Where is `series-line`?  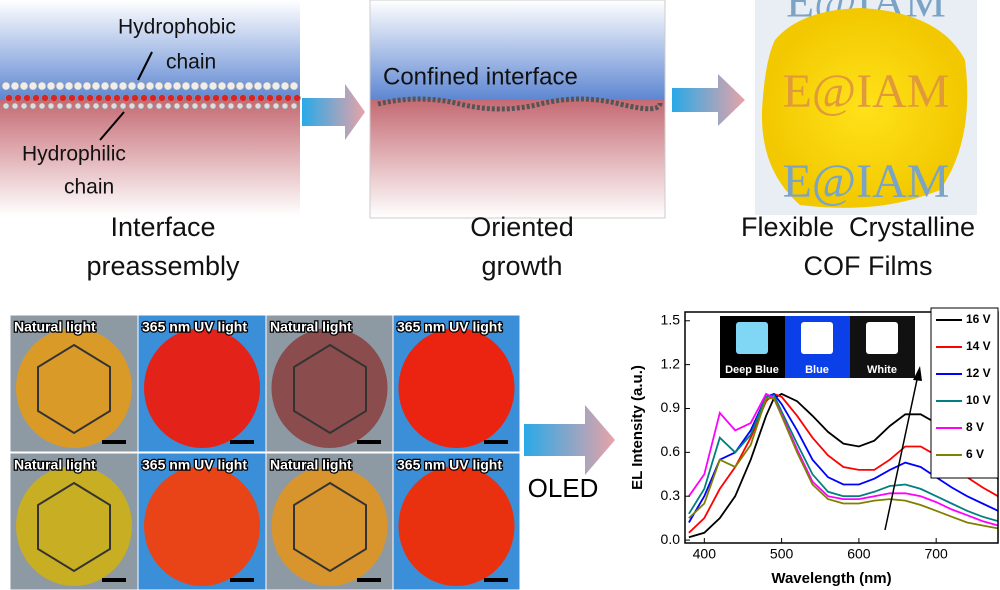 series-line is located at coordinates (843, 463).